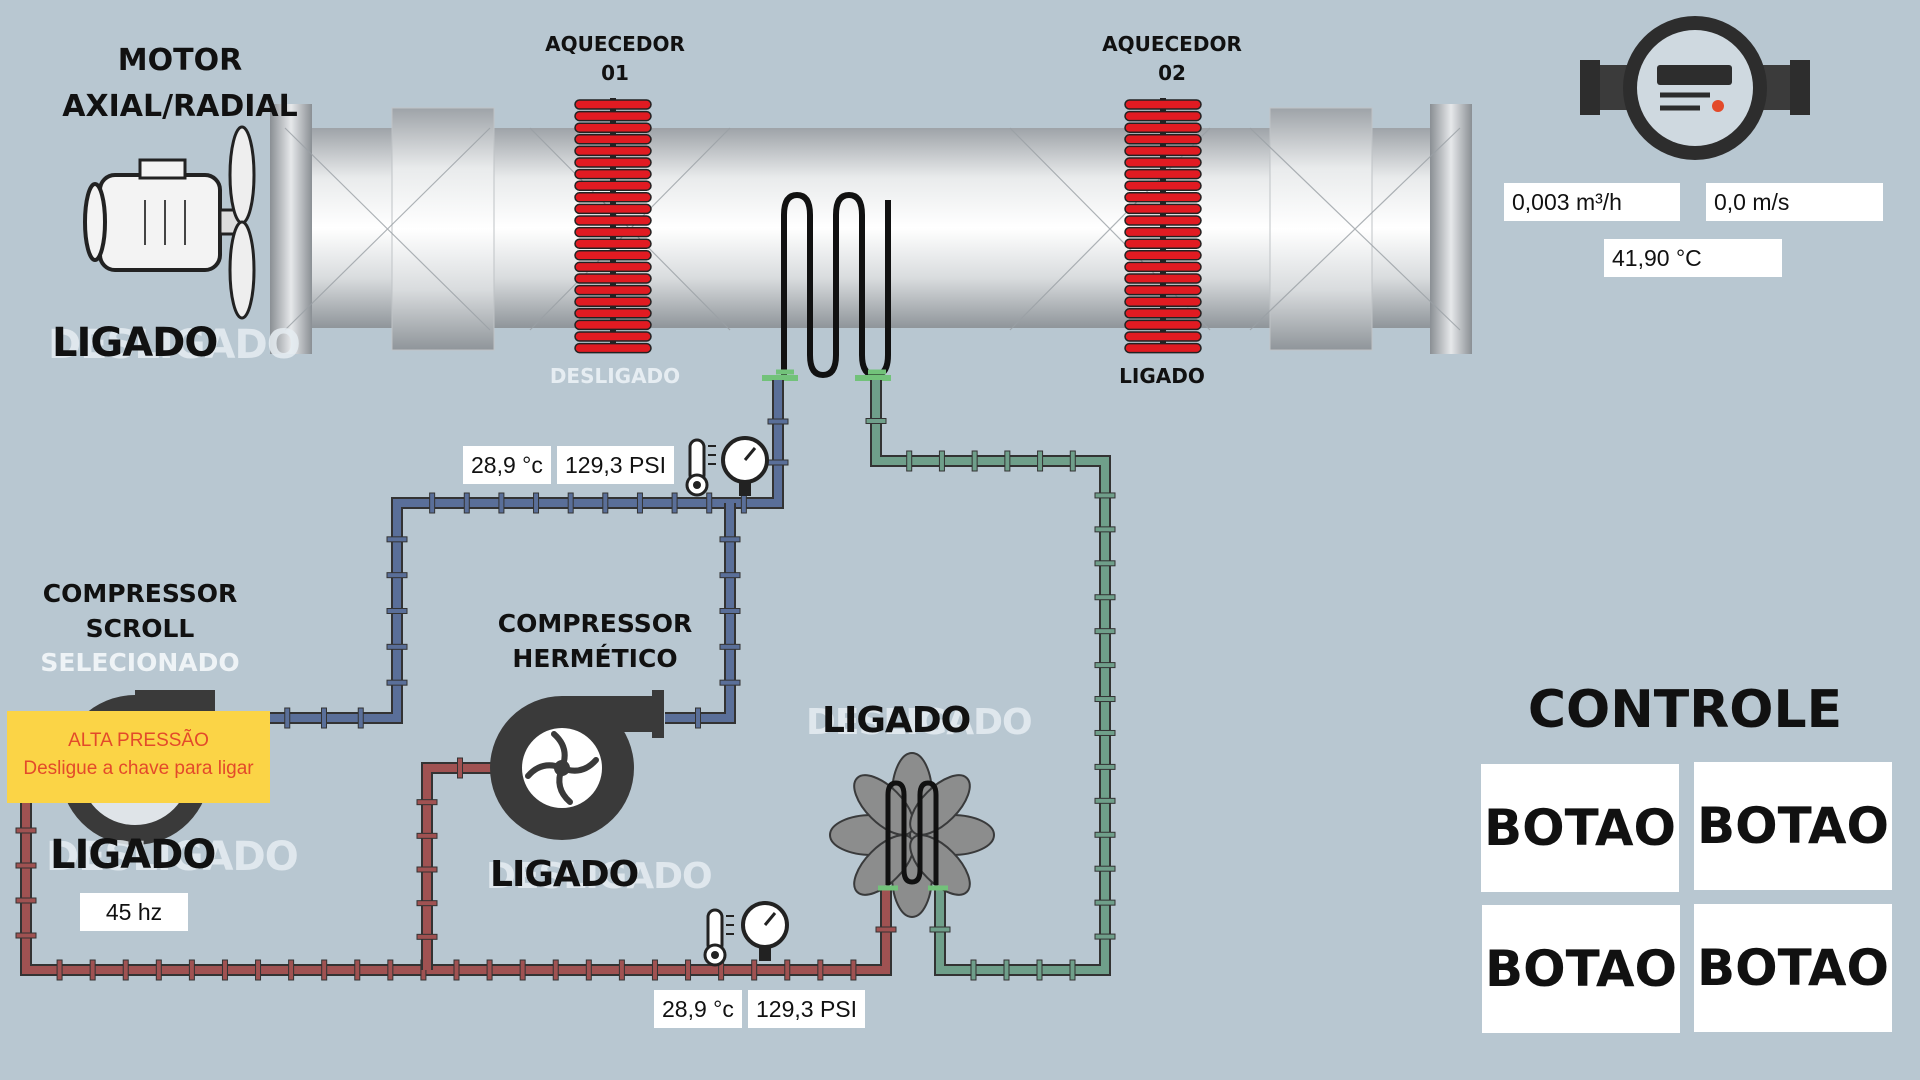 This screenshot has height=1080, width=1920. I want to click on flow-rate-readout: 0,003 m³/h, so click(1592, 202).